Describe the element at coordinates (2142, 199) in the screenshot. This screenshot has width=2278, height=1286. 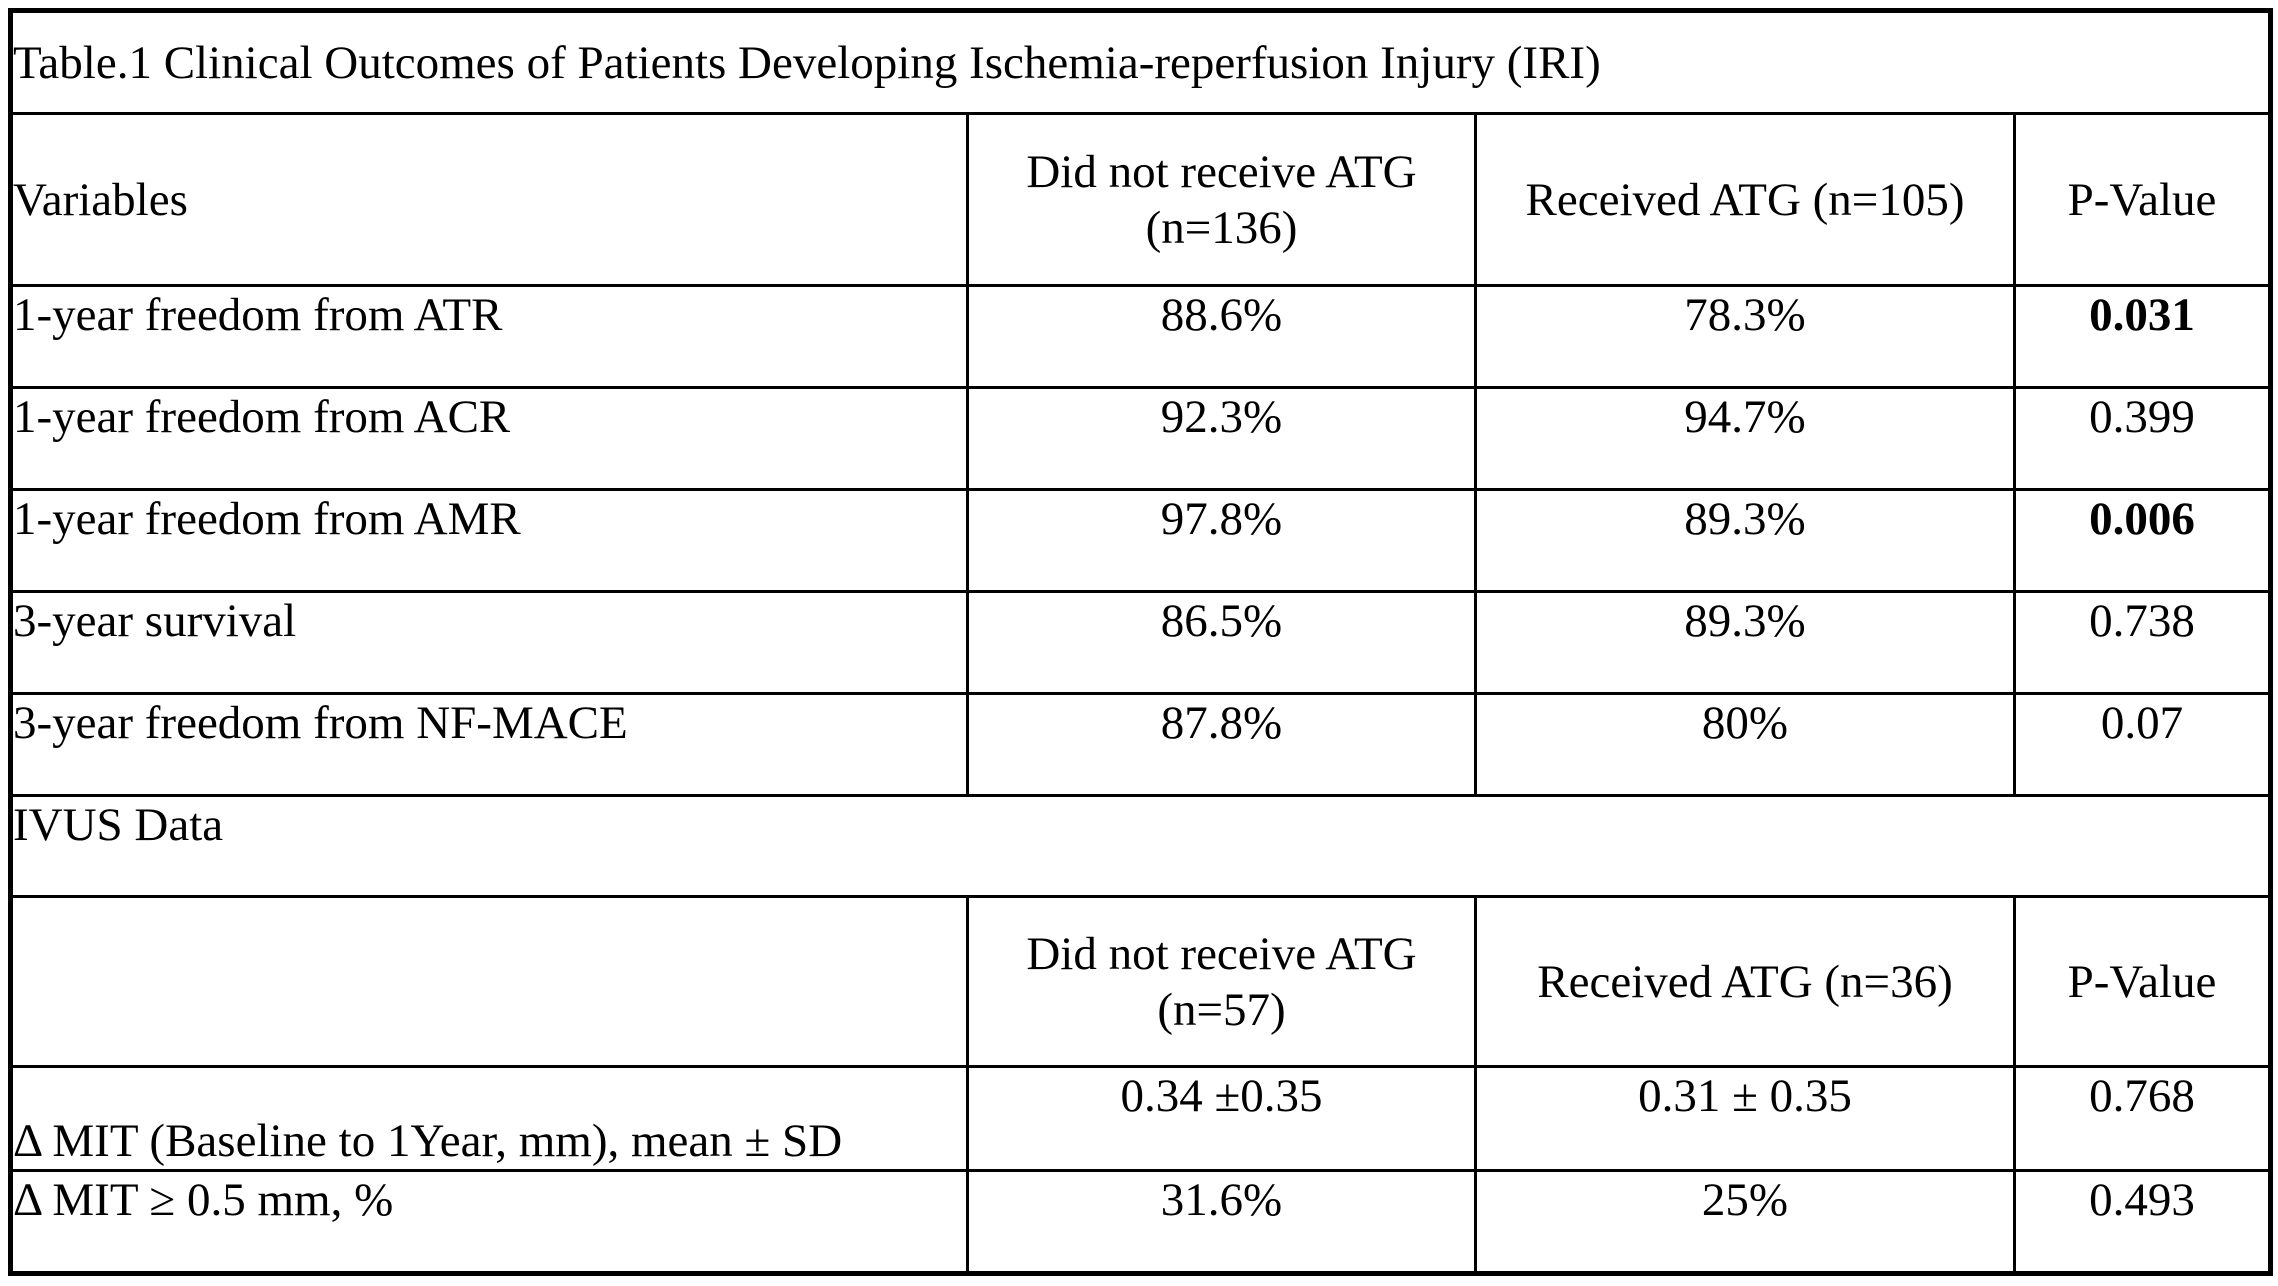
I see `header-p-value: P-Value` at that location.